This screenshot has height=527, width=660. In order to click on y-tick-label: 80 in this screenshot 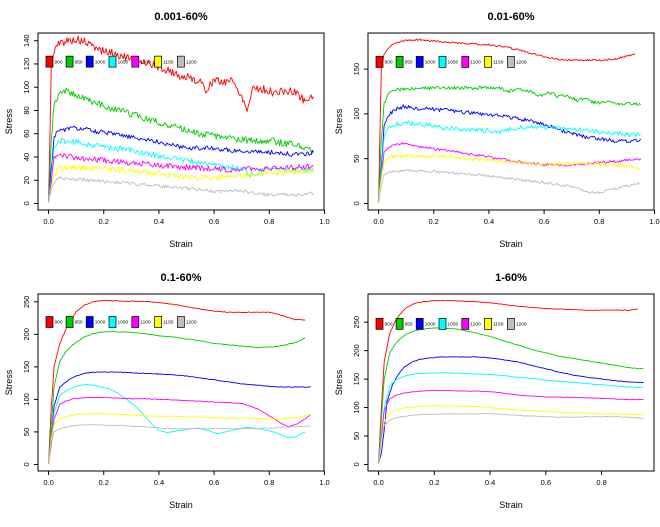, I will do `click(26, 110)`.